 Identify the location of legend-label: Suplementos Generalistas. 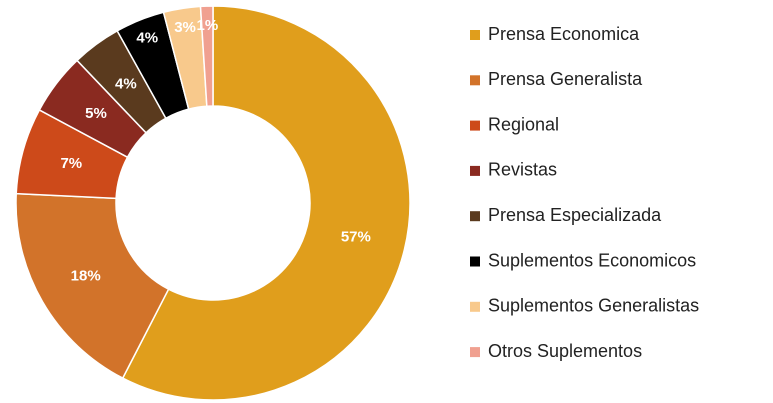
(593, 306).